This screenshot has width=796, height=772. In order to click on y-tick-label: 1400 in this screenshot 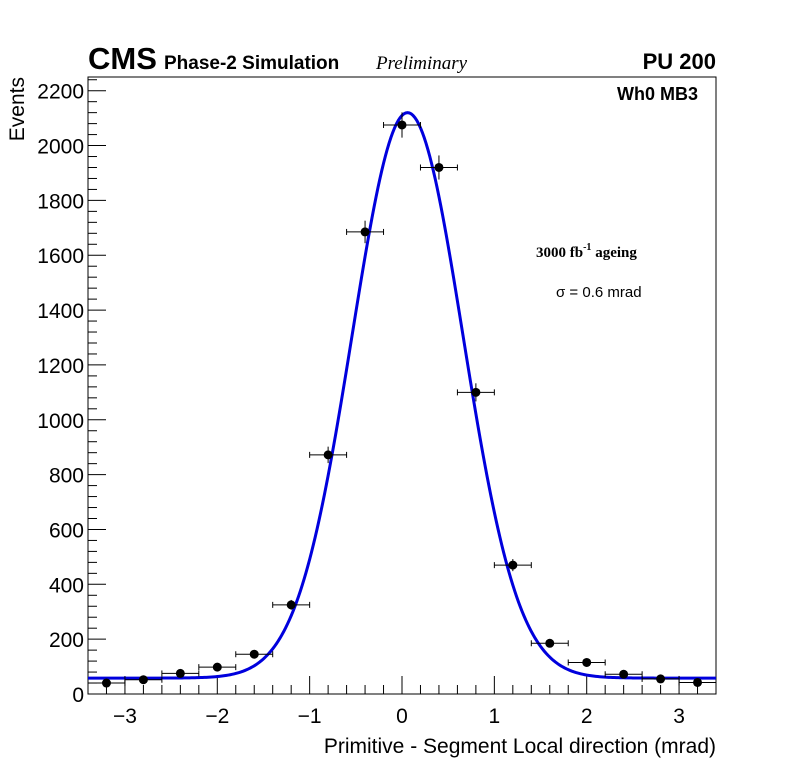, I will do `click(60, 311)`.